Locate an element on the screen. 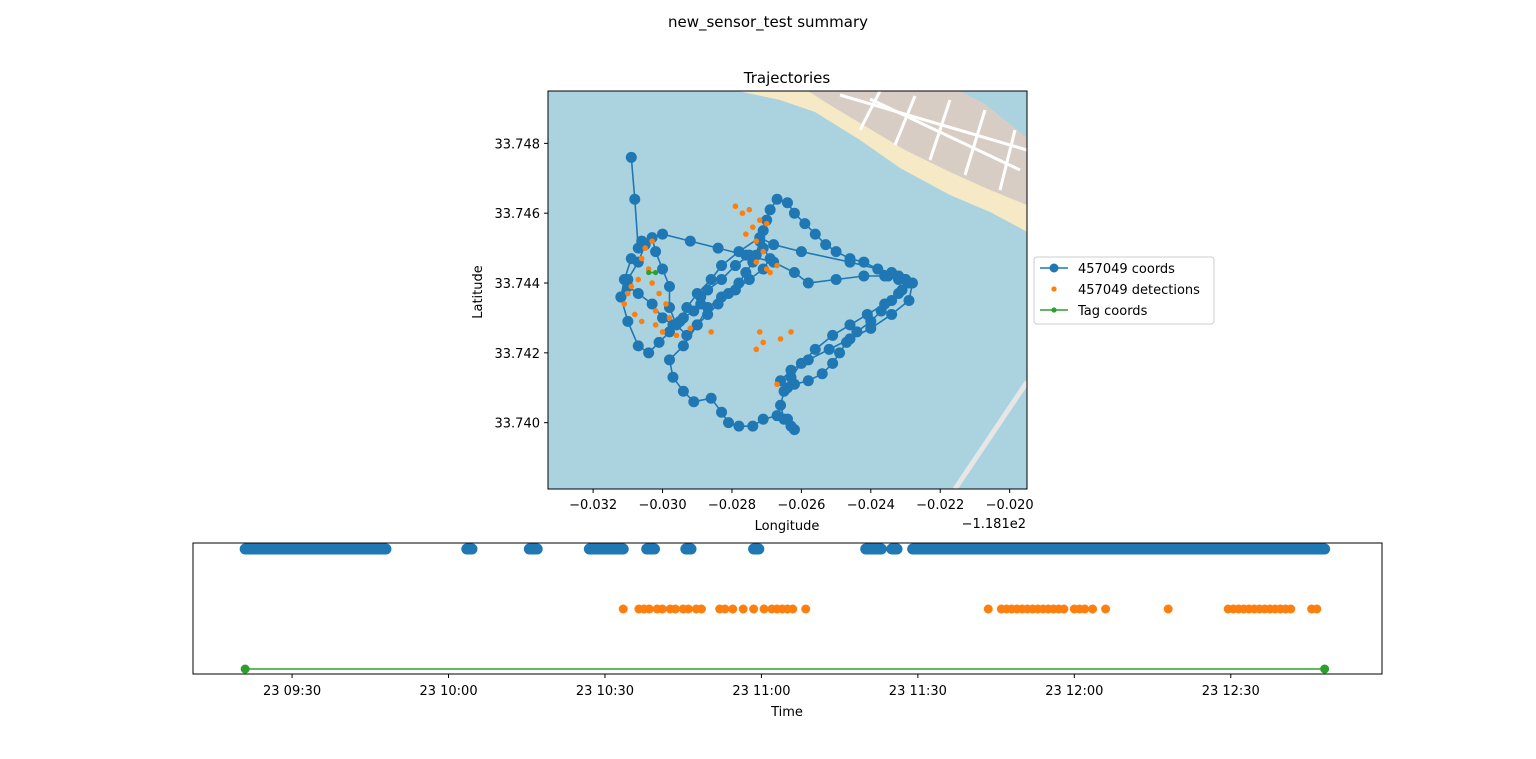 The height and width of the screenshot is (759, 1536). map-xtick-label: −0.020 is located at coordinates (1010, 505).